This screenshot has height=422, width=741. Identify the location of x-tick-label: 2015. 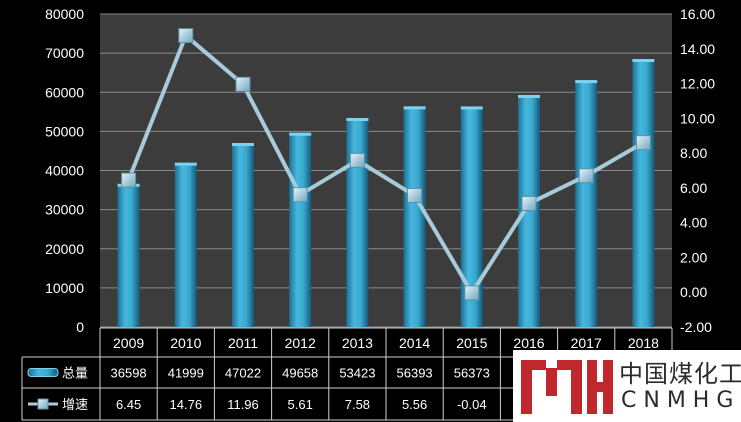
(471, 343).